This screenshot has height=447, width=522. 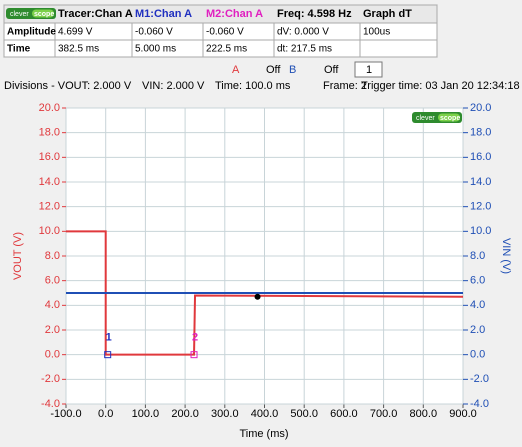 I want to click on x-tick-label: 700.0, so click(x=384, y=414).